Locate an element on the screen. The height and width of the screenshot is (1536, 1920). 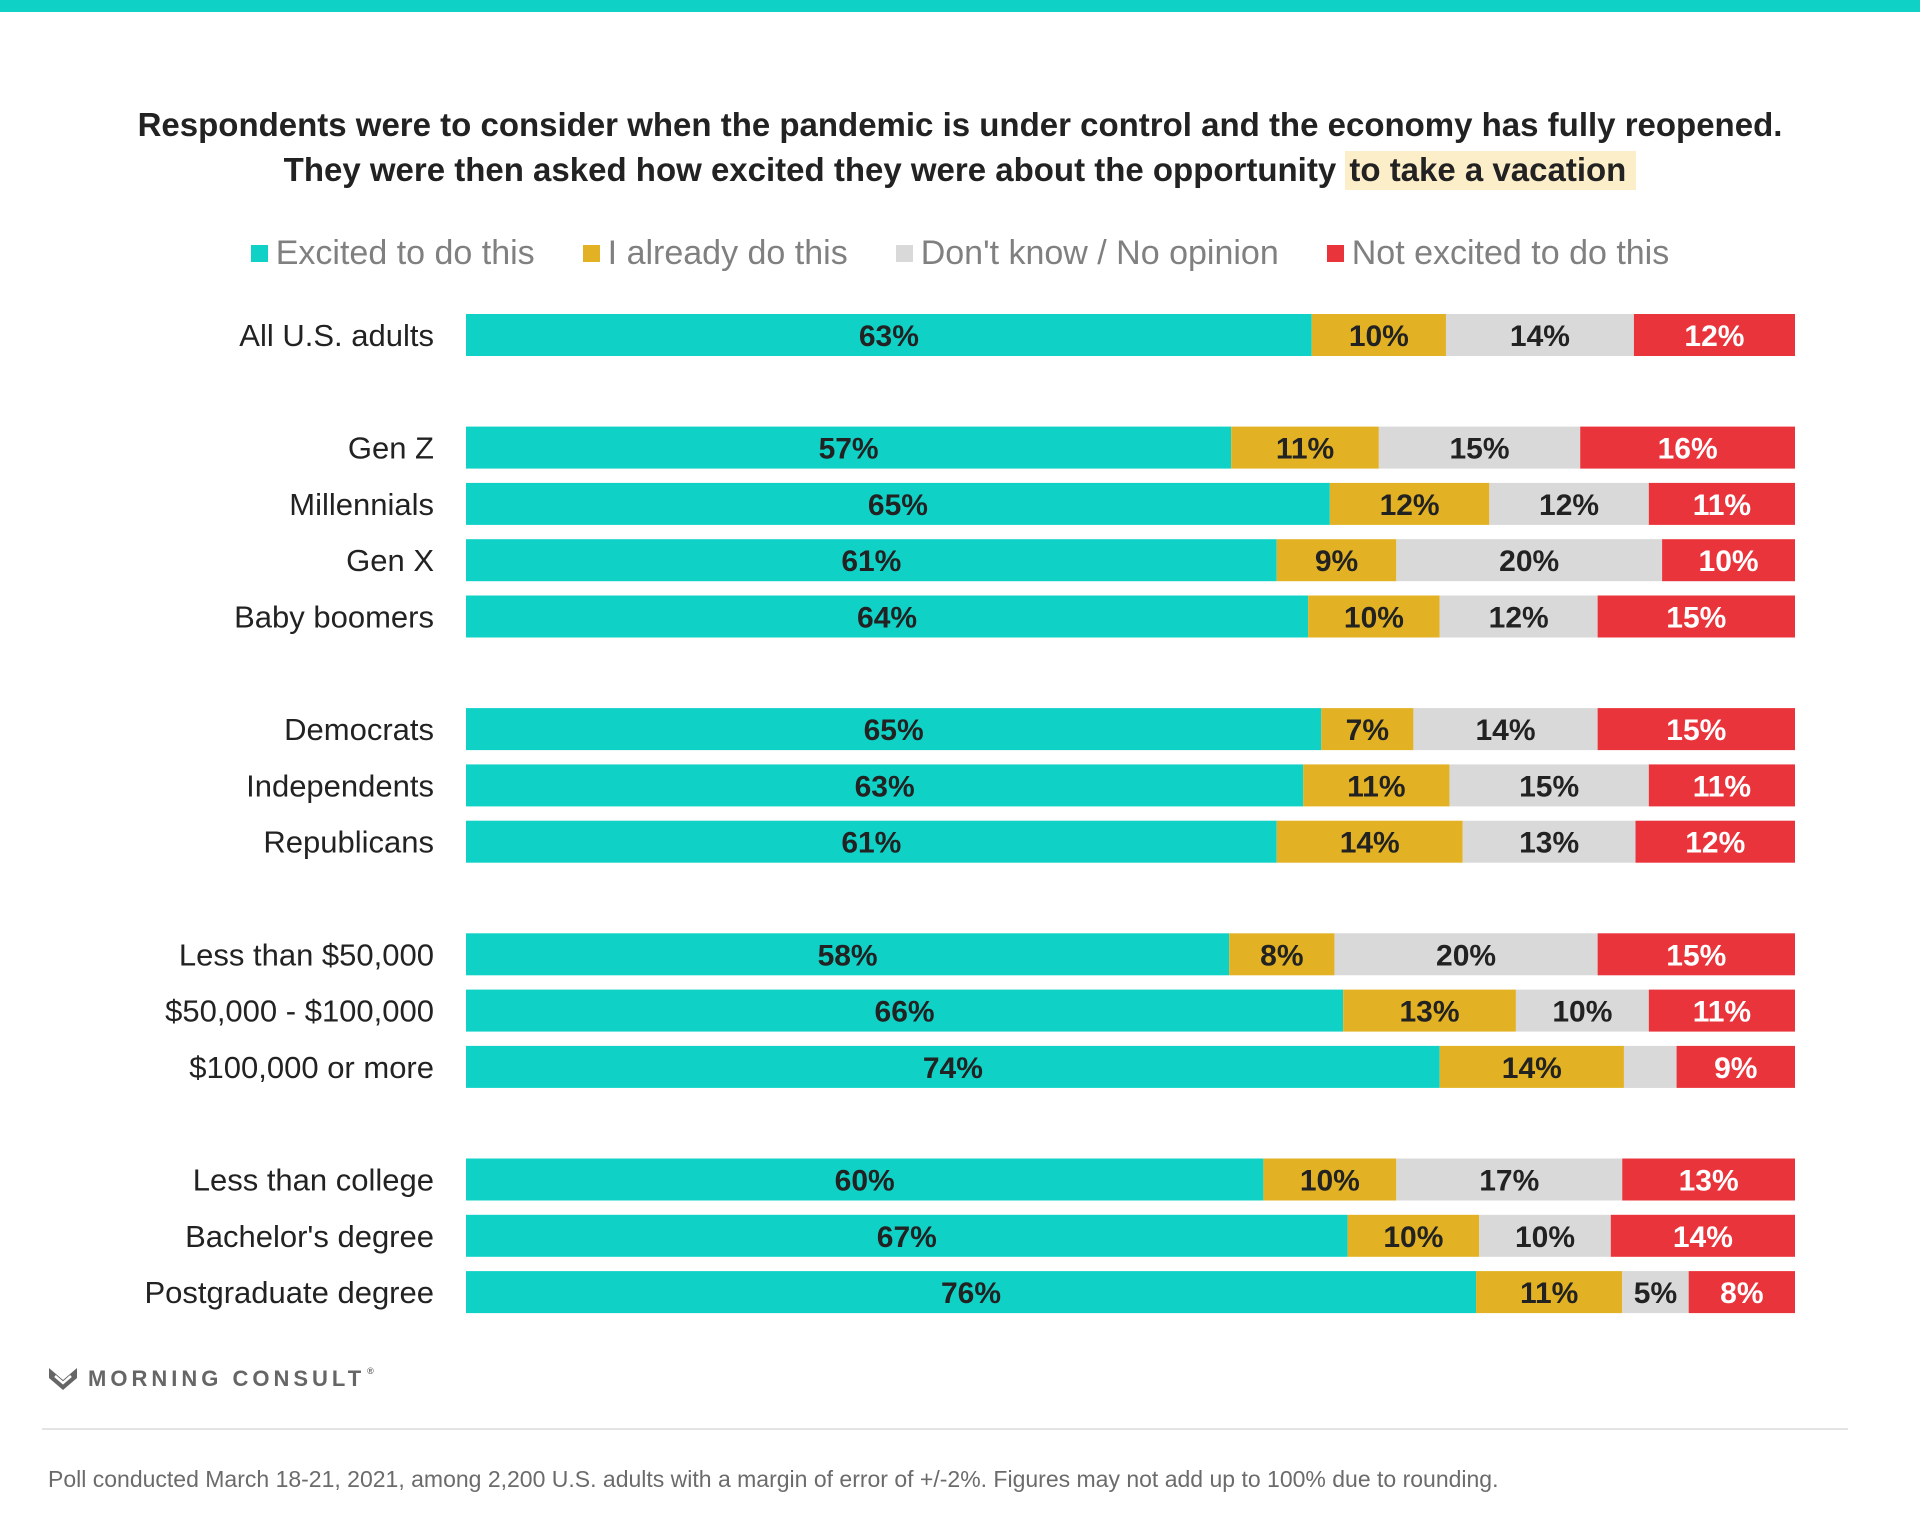
data-label: 17% is located at coordinates (1509, 1181).